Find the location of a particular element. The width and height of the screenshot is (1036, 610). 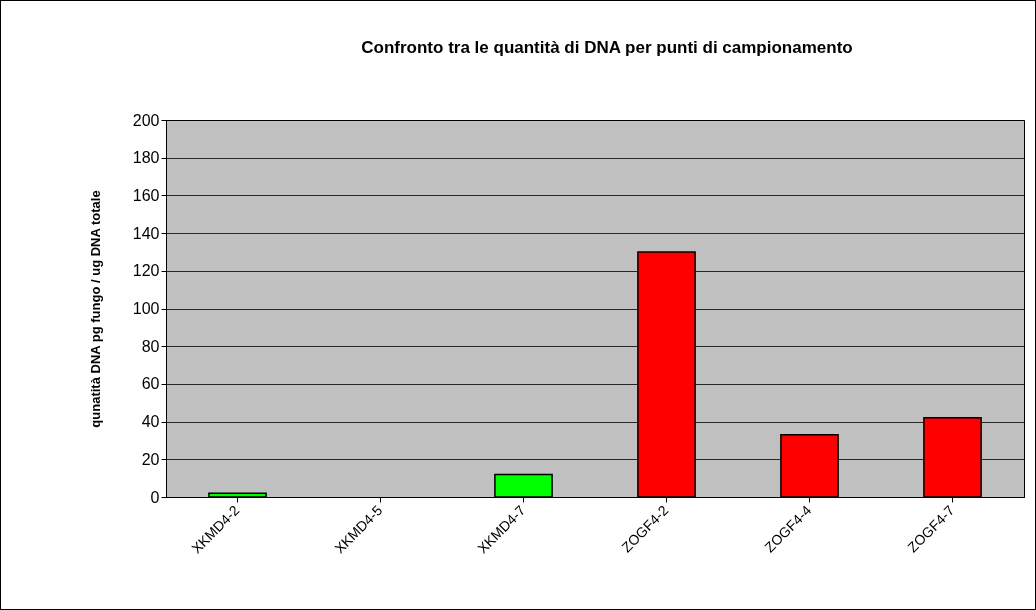

y-tick-label: 180 is located at coordinates (146, 158).